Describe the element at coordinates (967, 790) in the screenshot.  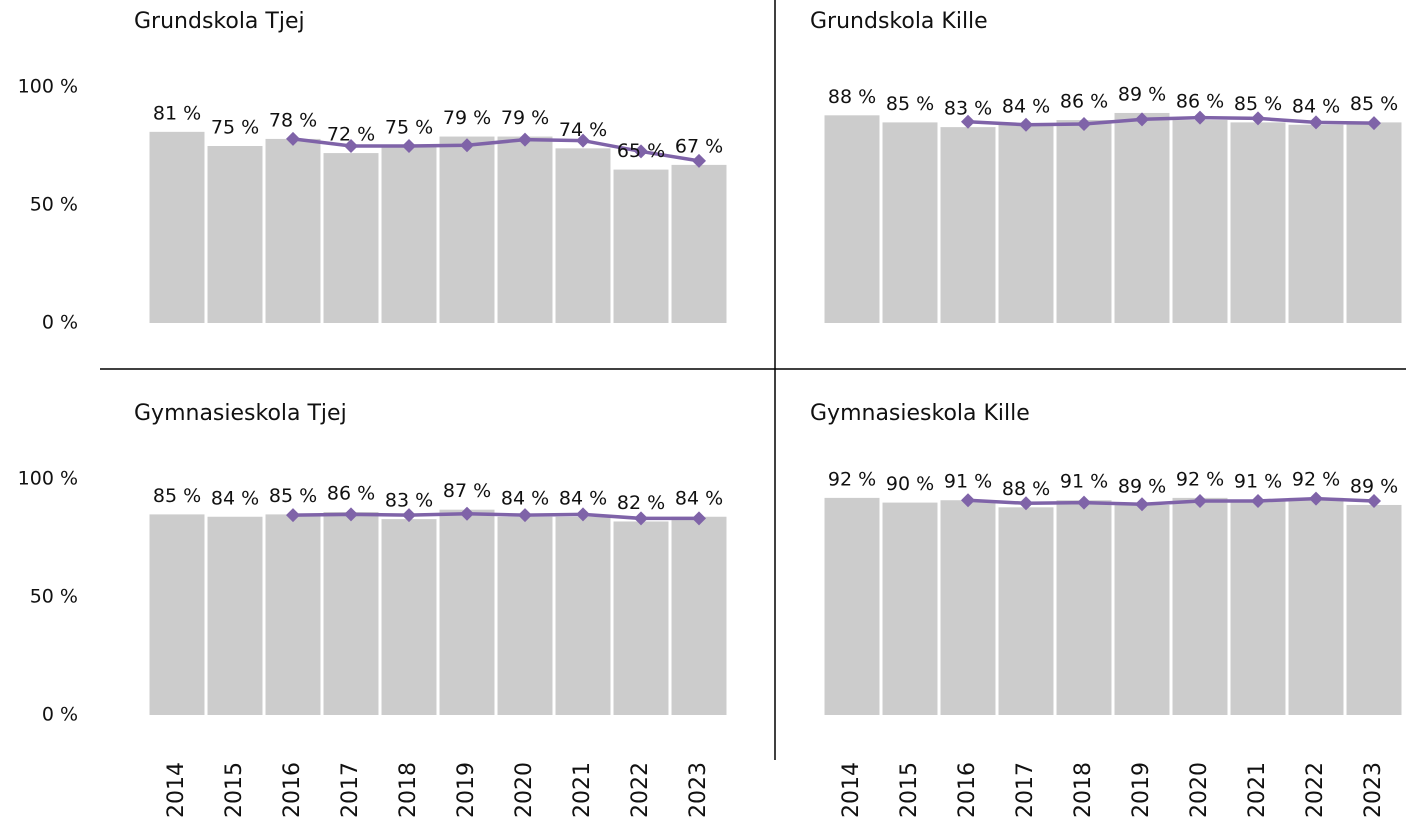
I see `x-tick-label: 2016` at that location.